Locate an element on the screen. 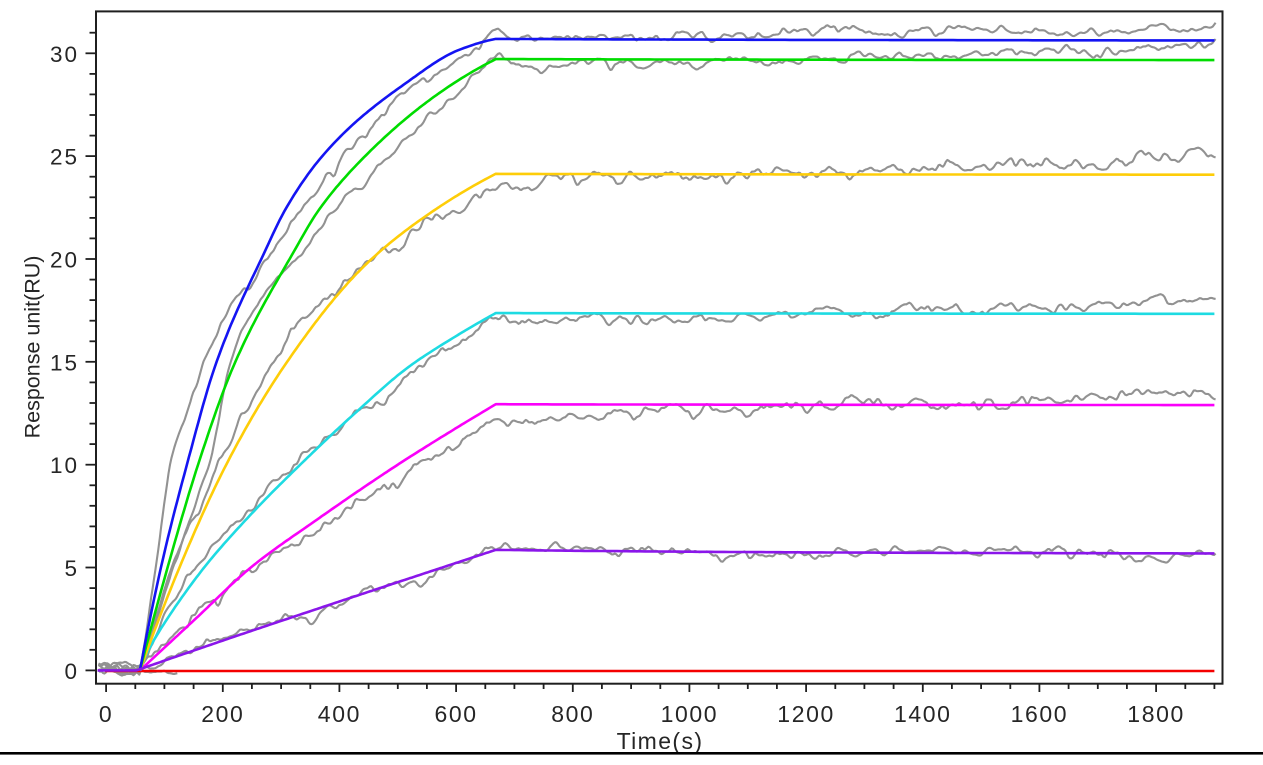 This screenshot has width=1263, height=765. svg-text: 5 is located at coordinates (71, 568).